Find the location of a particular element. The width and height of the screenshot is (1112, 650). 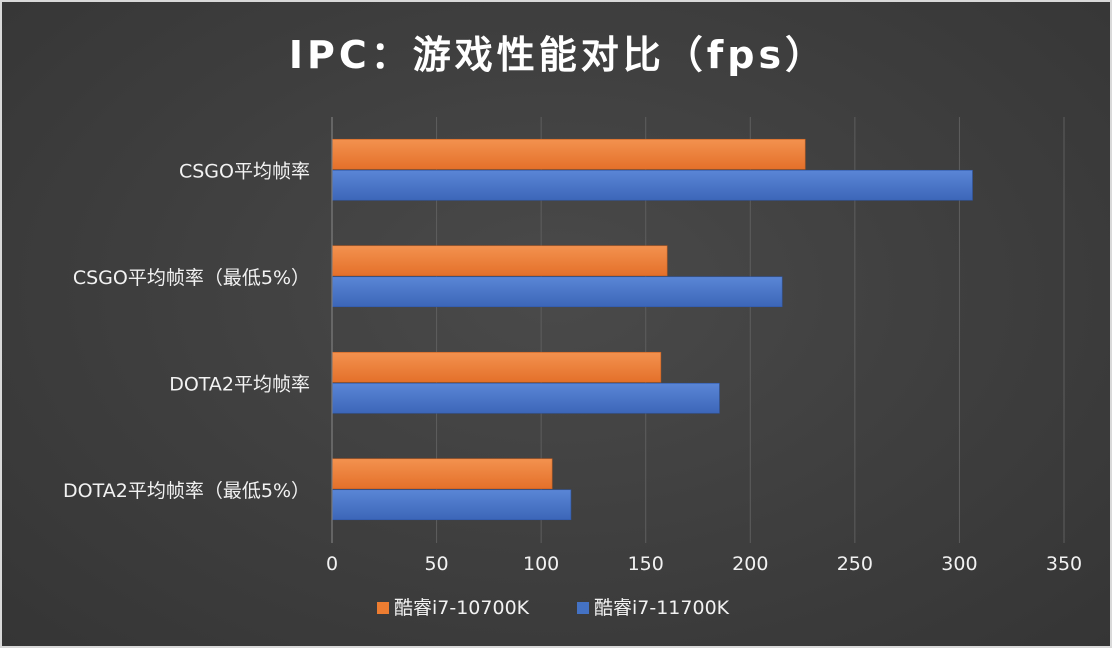

category-label: CSGO平均帧率（最低5%） is located at coordinates (191, 278).